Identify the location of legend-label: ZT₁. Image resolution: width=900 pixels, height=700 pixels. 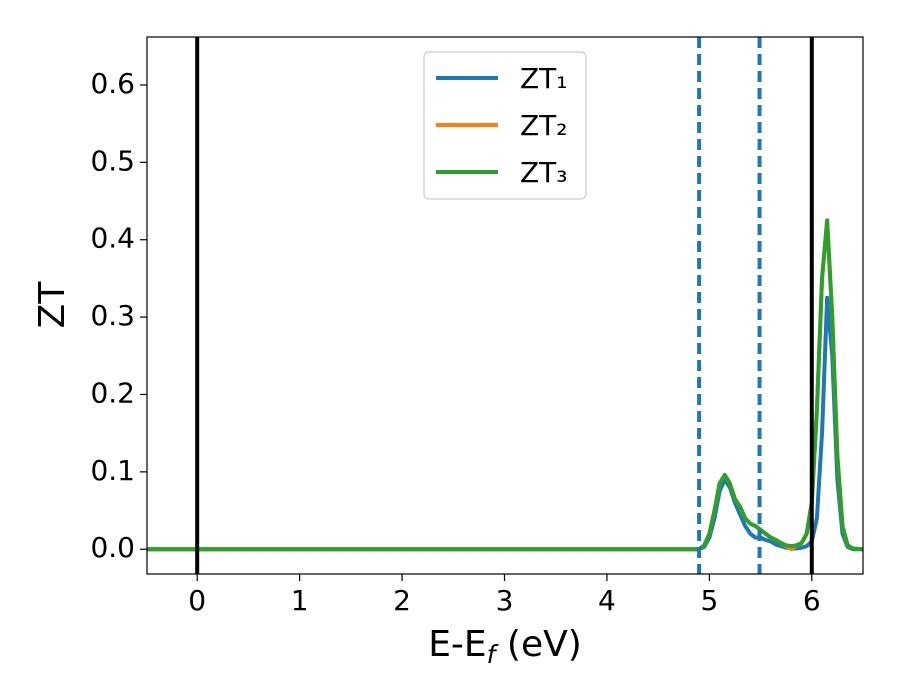
(544, 78).